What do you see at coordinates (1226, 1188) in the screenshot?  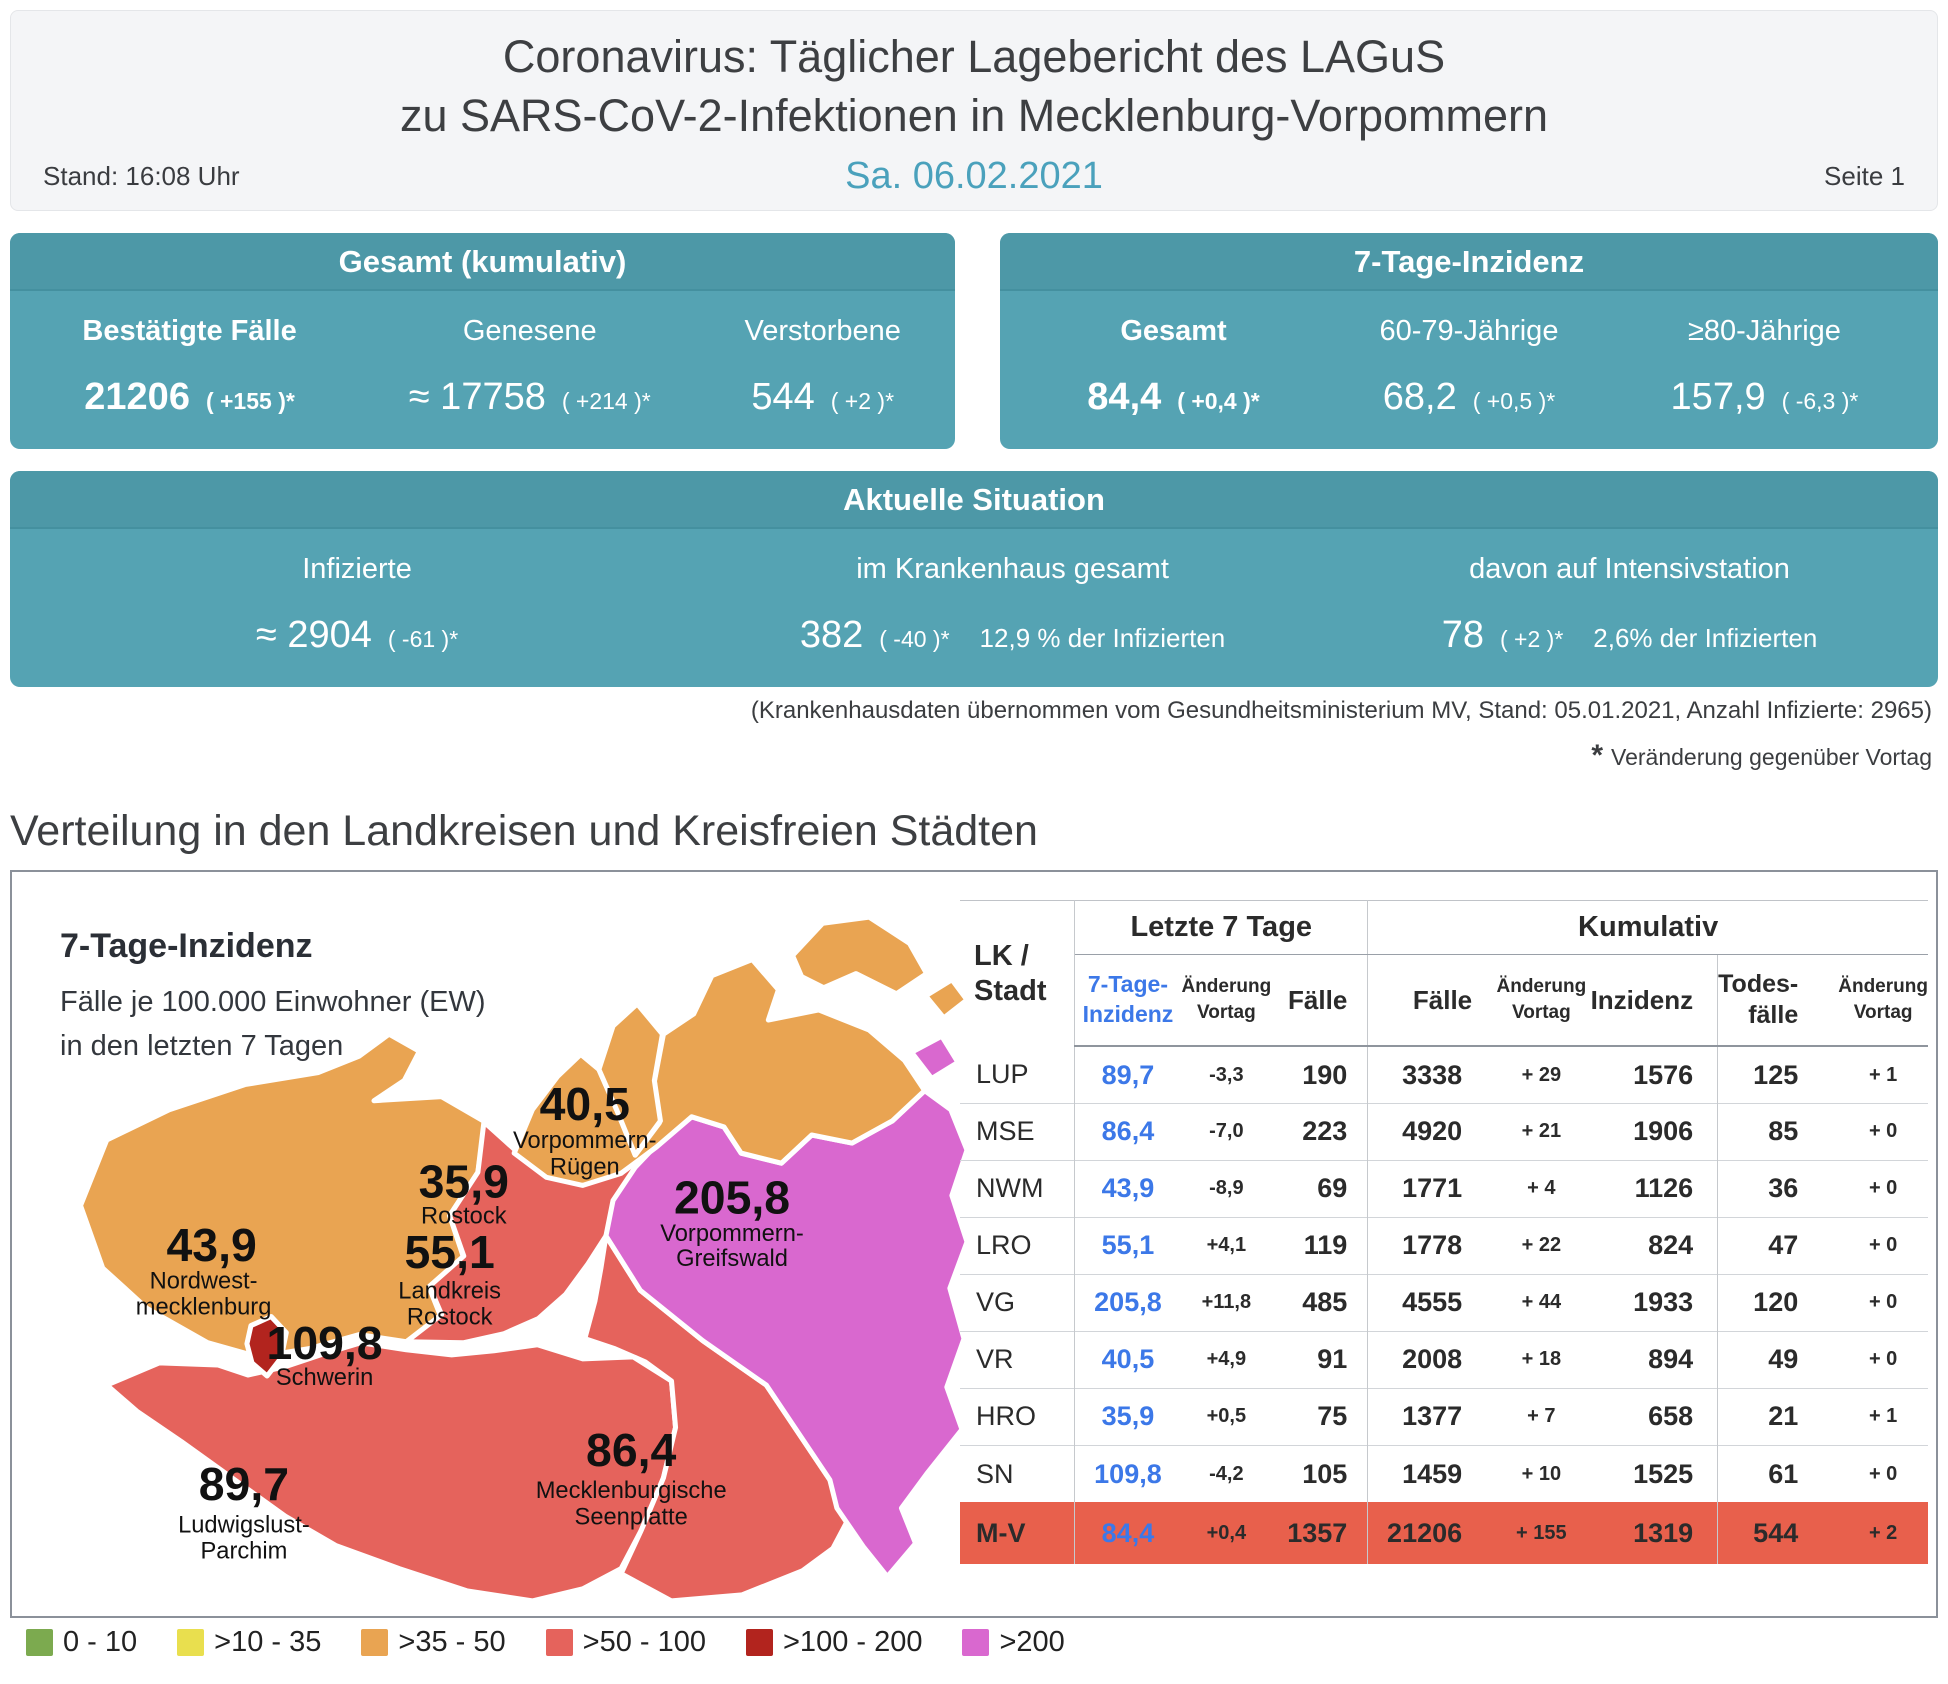 I see `cell-aenderung-vortag: -8,9` at bounding box center [1226, 1188].